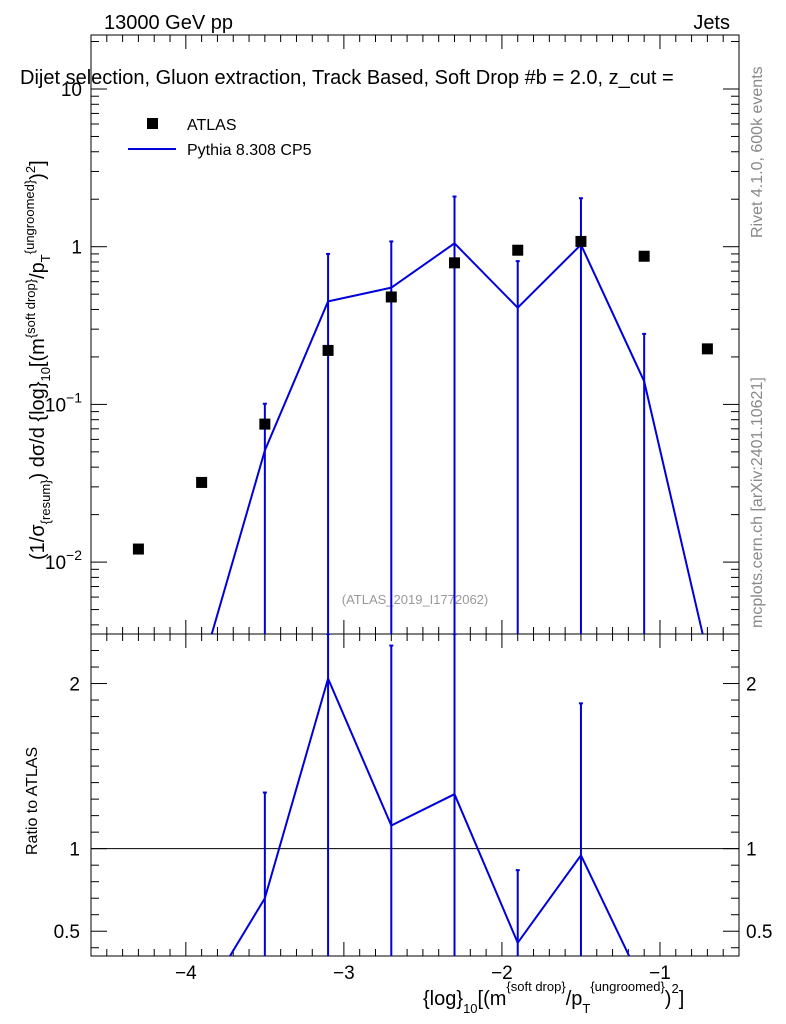 This screenshot has height=1024, width=786. Describe the element at coordinates (63, 402) in the screenshot. I see `main-y-tick-label: 10⁻¹` at that location.